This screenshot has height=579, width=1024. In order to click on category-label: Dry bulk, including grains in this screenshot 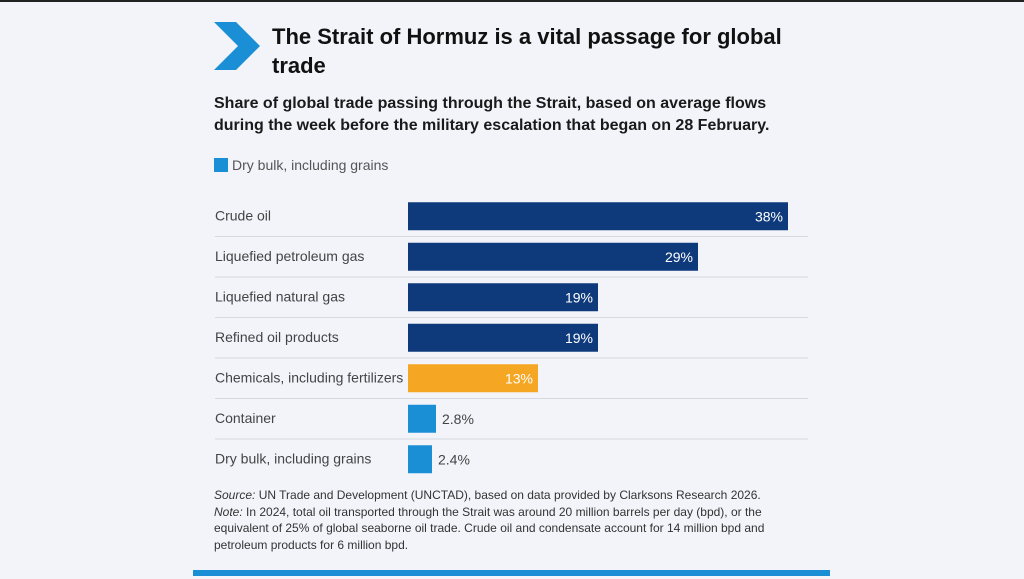, I will do `click(293, 458)`.